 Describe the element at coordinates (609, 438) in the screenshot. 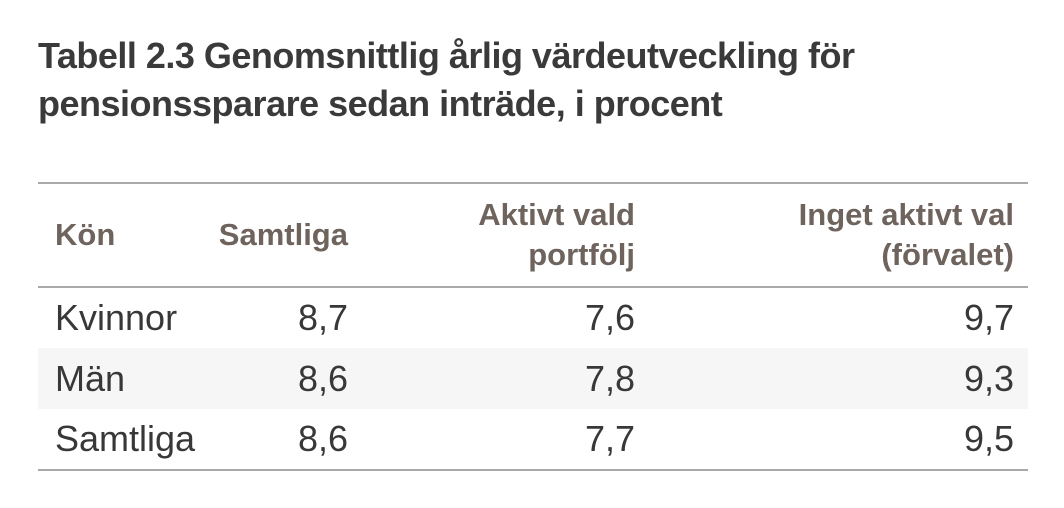

I see `value-aktivt-vald-portfolj: 7,7` at that location.